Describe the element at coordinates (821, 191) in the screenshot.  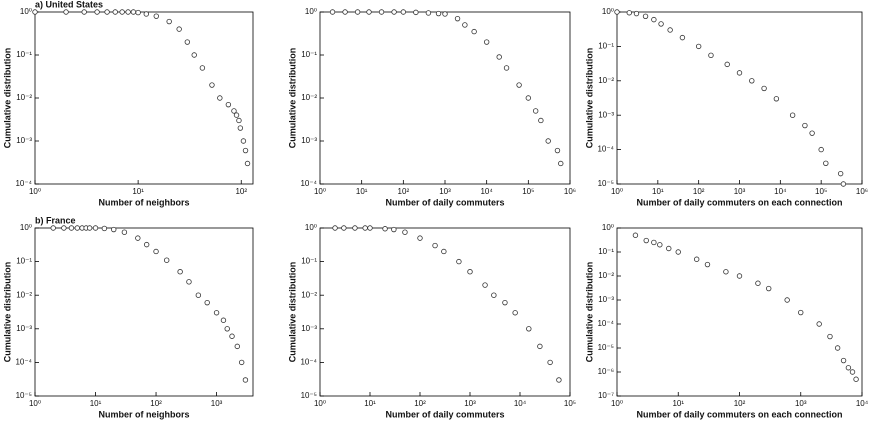
I see `x-tick-label: 10⁵` at that location.